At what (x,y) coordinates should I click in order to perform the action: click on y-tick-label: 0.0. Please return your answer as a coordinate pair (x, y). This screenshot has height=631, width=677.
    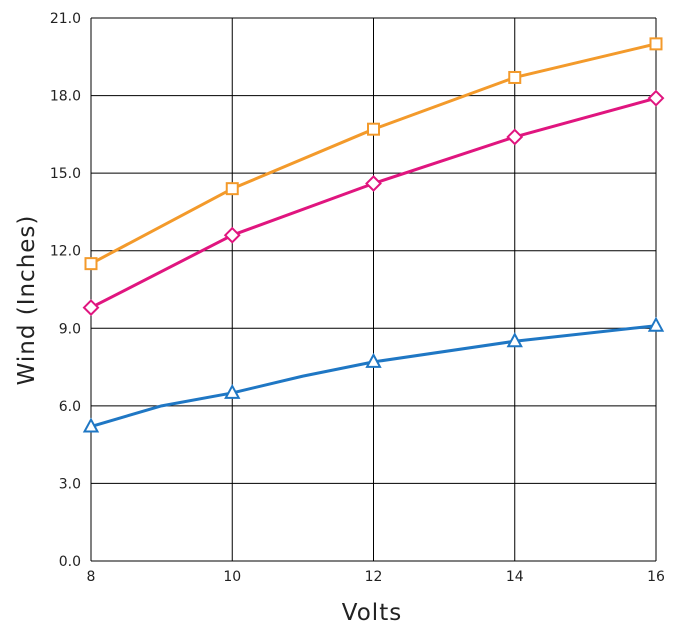
    Looking at the image, I should click on (70, 562).